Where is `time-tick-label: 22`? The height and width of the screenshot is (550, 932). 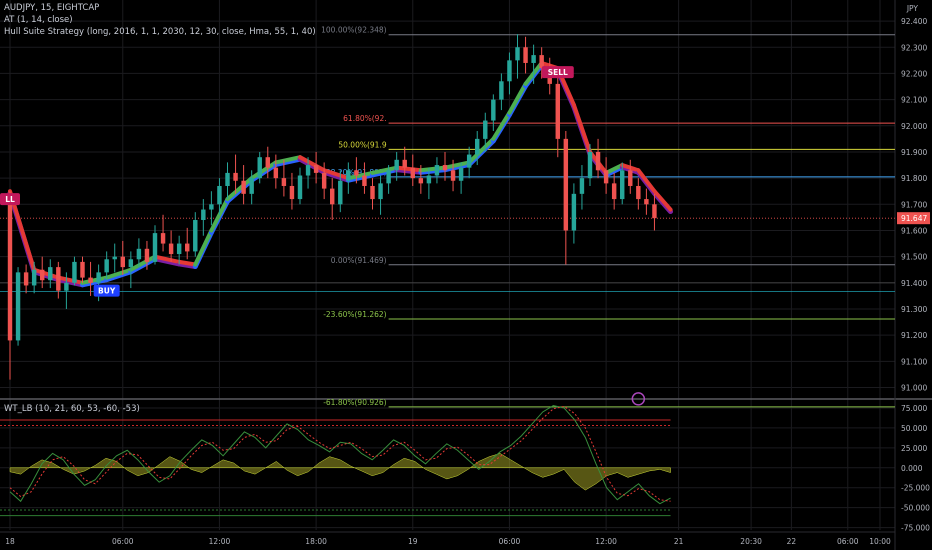
time-tick-label: 22 is located at coordinates (792, 541).